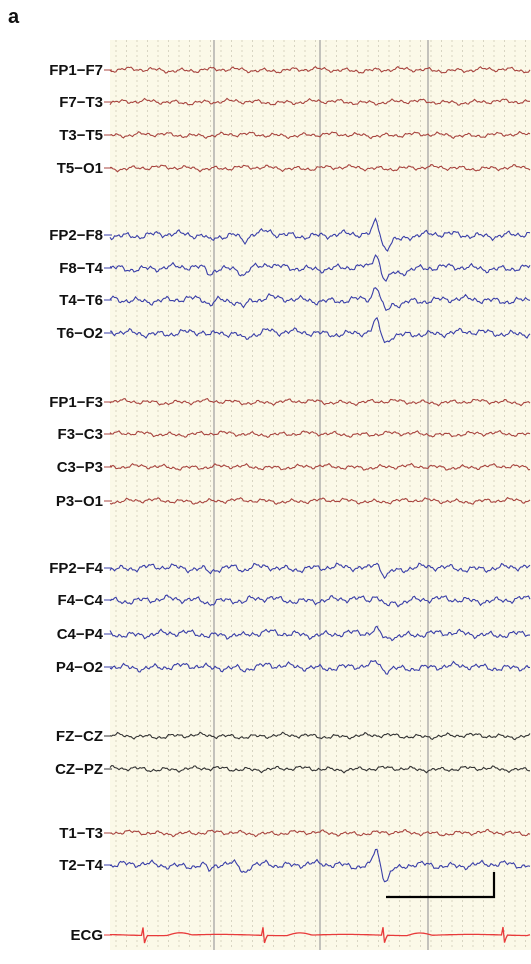 The width and height of the screenshot is (531, 964). I want to click on channel-label: T6−O2, so click(80, 333).